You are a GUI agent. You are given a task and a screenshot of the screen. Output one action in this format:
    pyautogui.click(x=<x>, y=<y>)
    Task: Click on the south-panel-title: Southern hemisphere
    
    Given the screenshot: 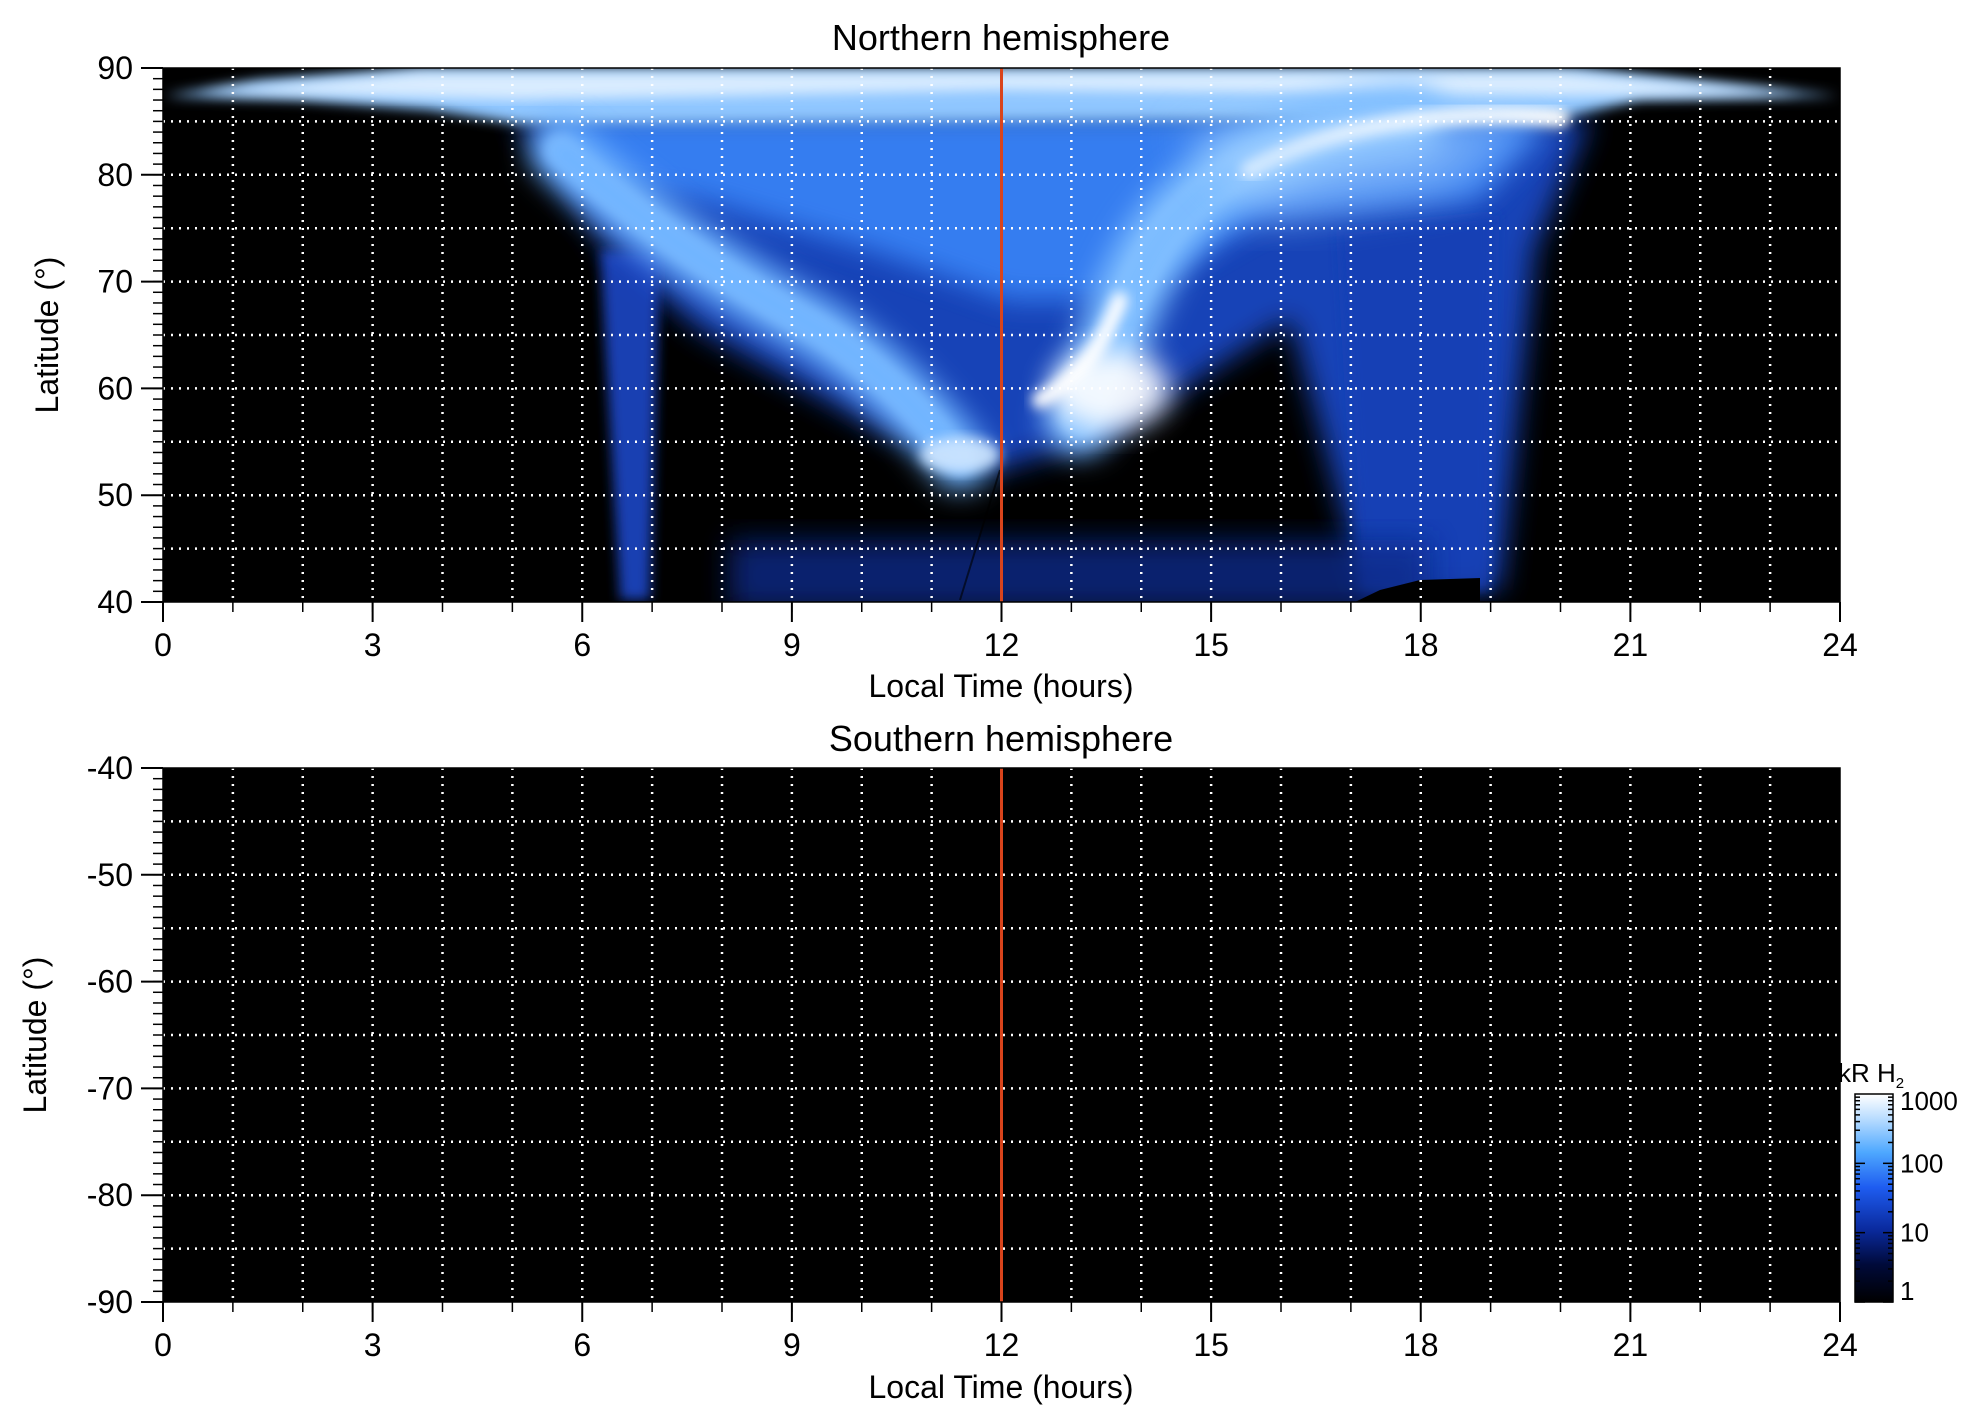 What is the action you would take?
    pyautogui.click(x=1001, y=738)
    